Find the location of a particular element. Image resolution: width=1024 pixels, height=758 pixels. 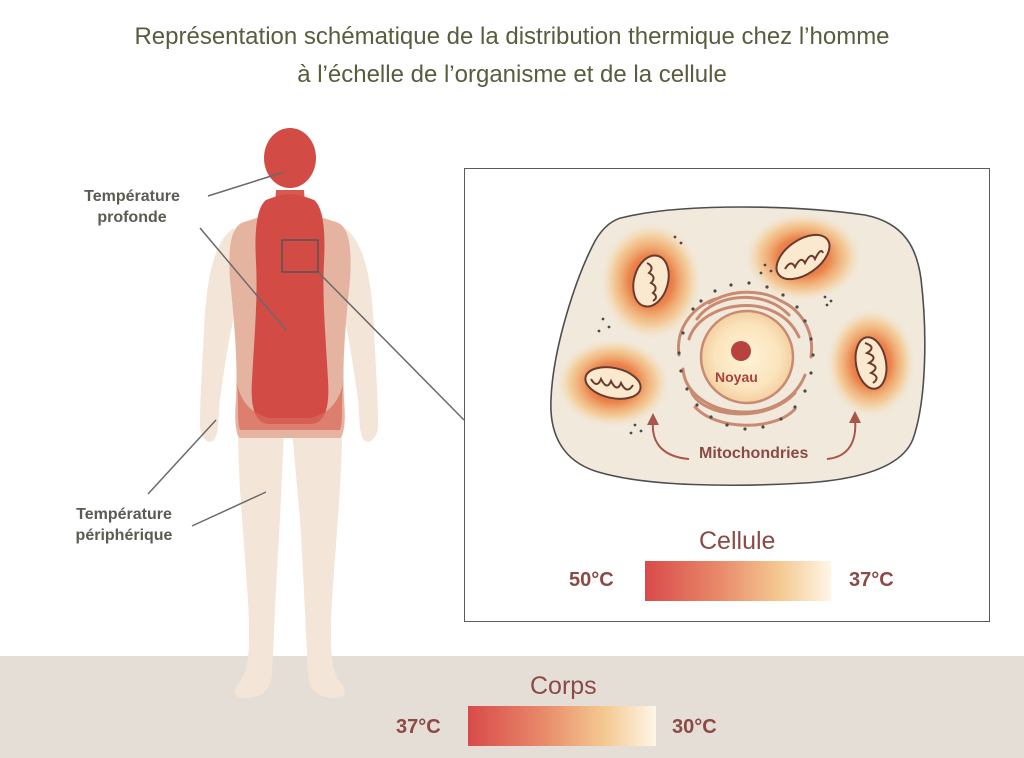

body-temperature-gradient is located at coordinates (562, 726).